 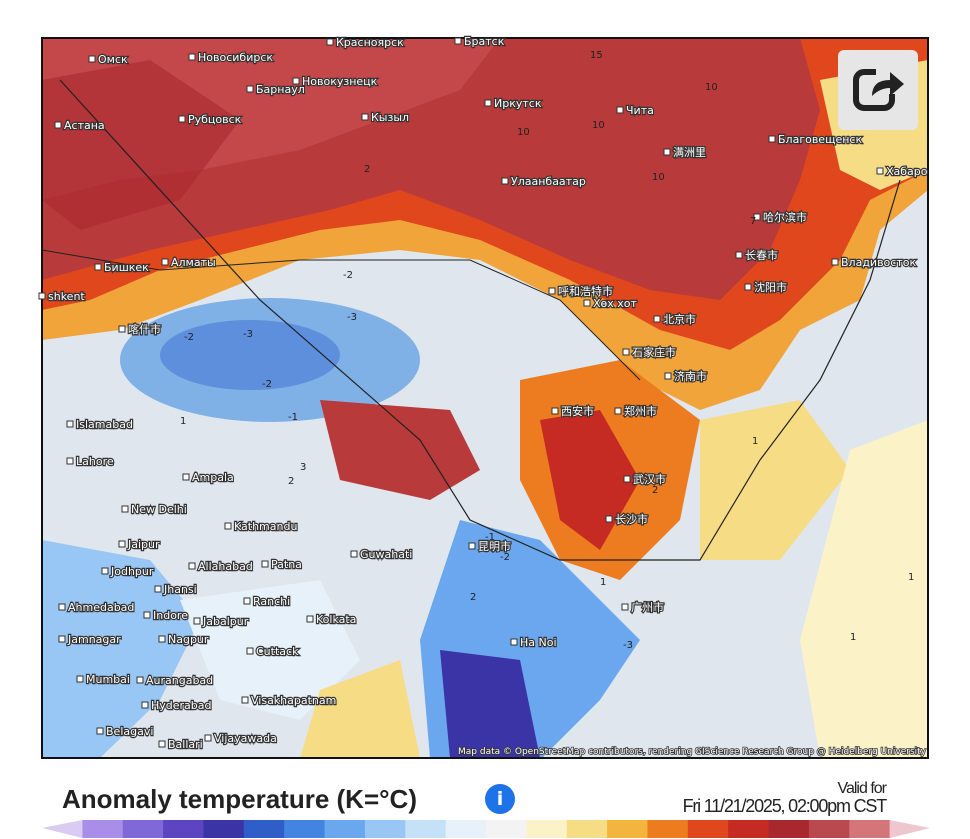 I want to click on contour-label: 7, so click(x=753, y=221).